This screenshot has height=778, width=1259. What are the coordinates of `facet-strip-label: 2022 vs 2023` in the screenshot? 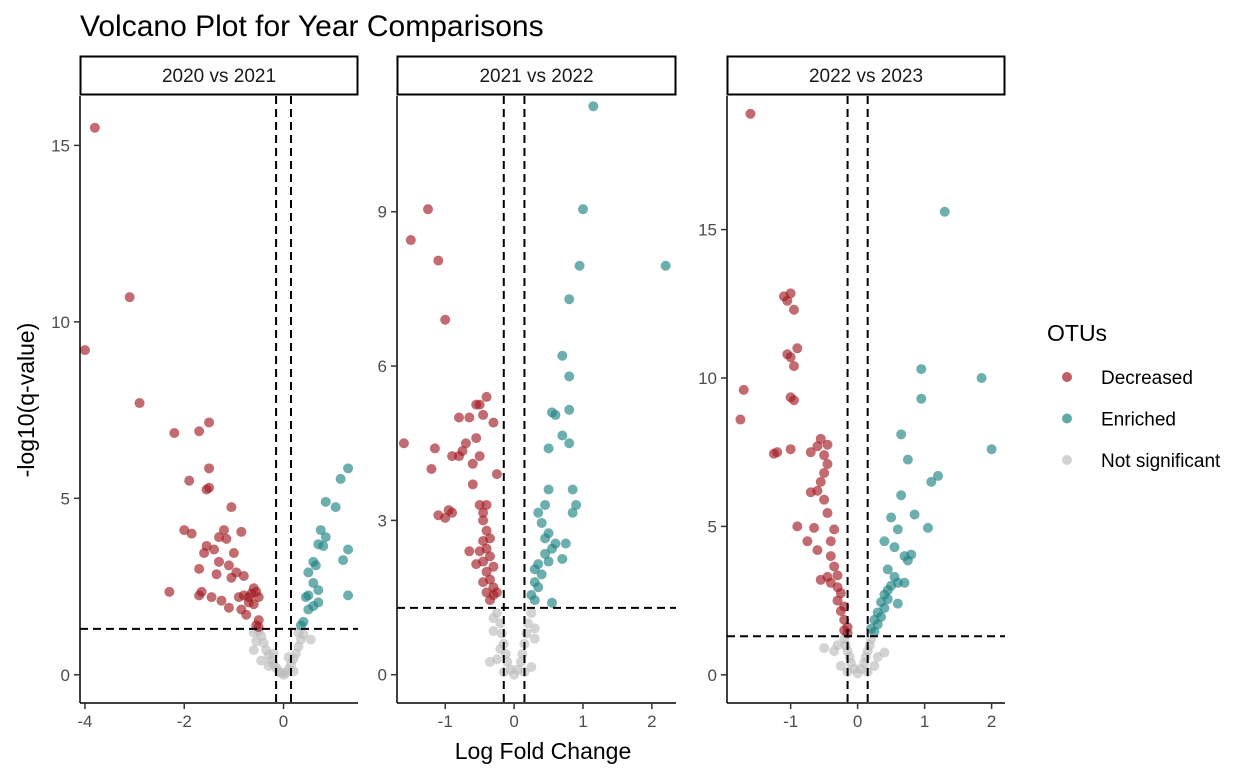 It's located at (866, 76).